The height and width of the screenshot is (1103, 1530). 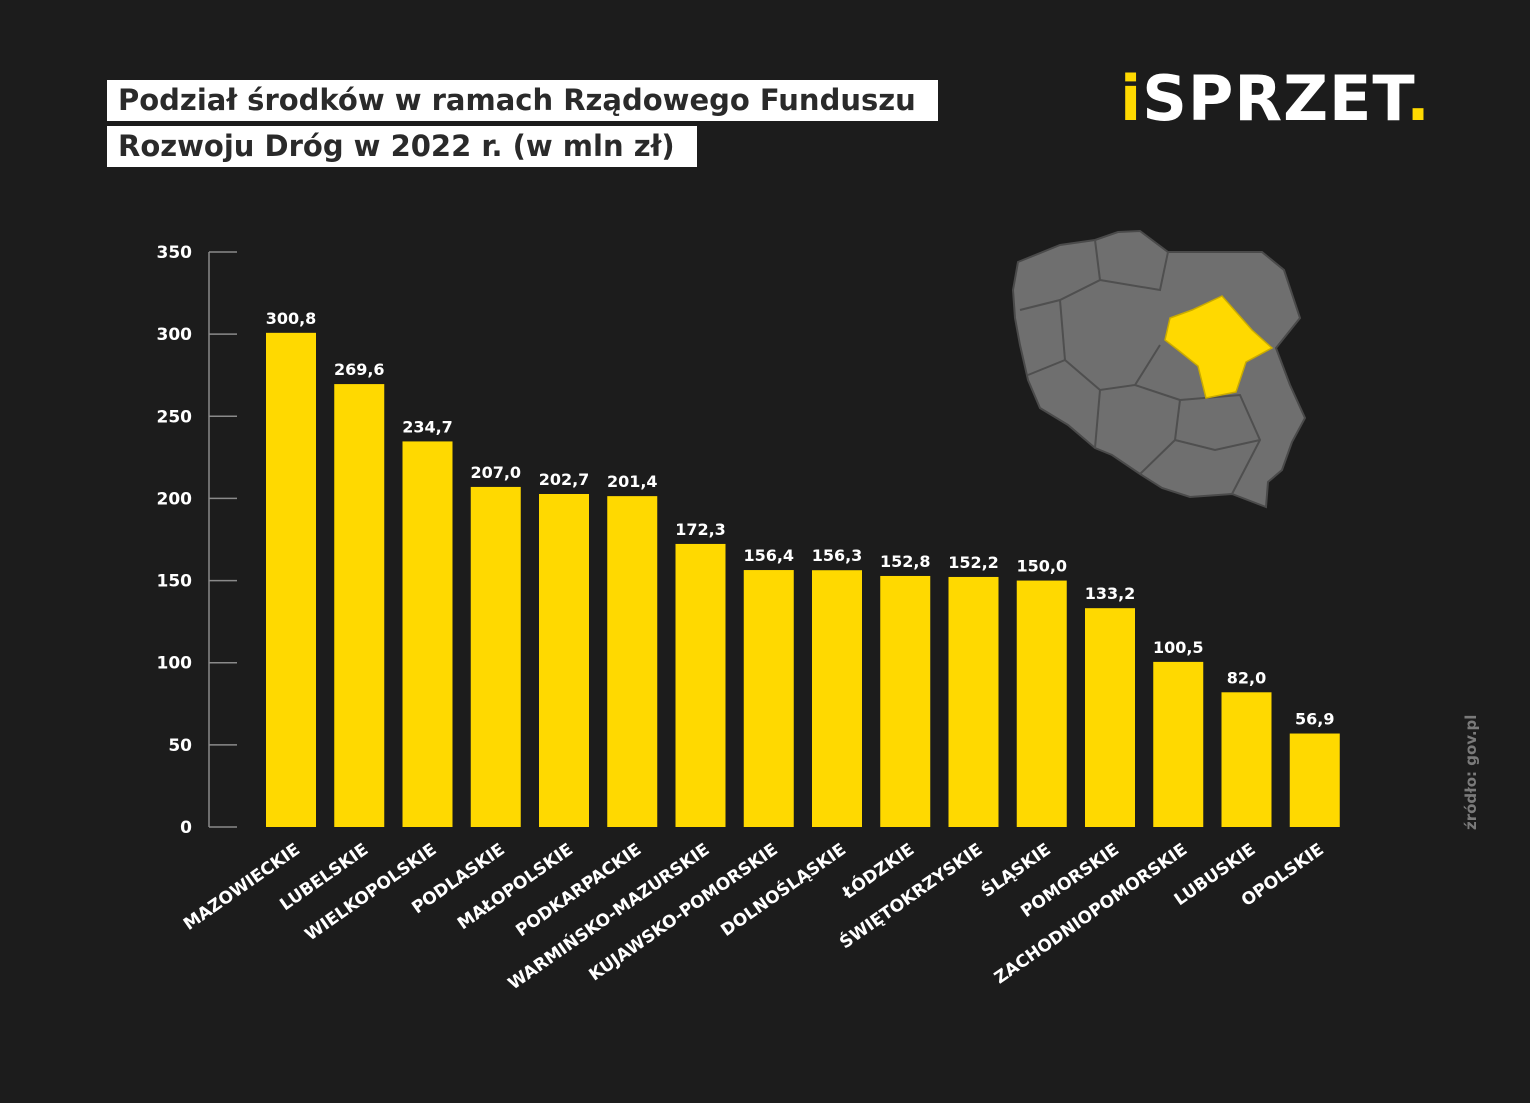 What do you see at coordinates (1246, 677) in the screenshot?
I see `bar-value-label: 82,0` at bounding box center [1246, 677].